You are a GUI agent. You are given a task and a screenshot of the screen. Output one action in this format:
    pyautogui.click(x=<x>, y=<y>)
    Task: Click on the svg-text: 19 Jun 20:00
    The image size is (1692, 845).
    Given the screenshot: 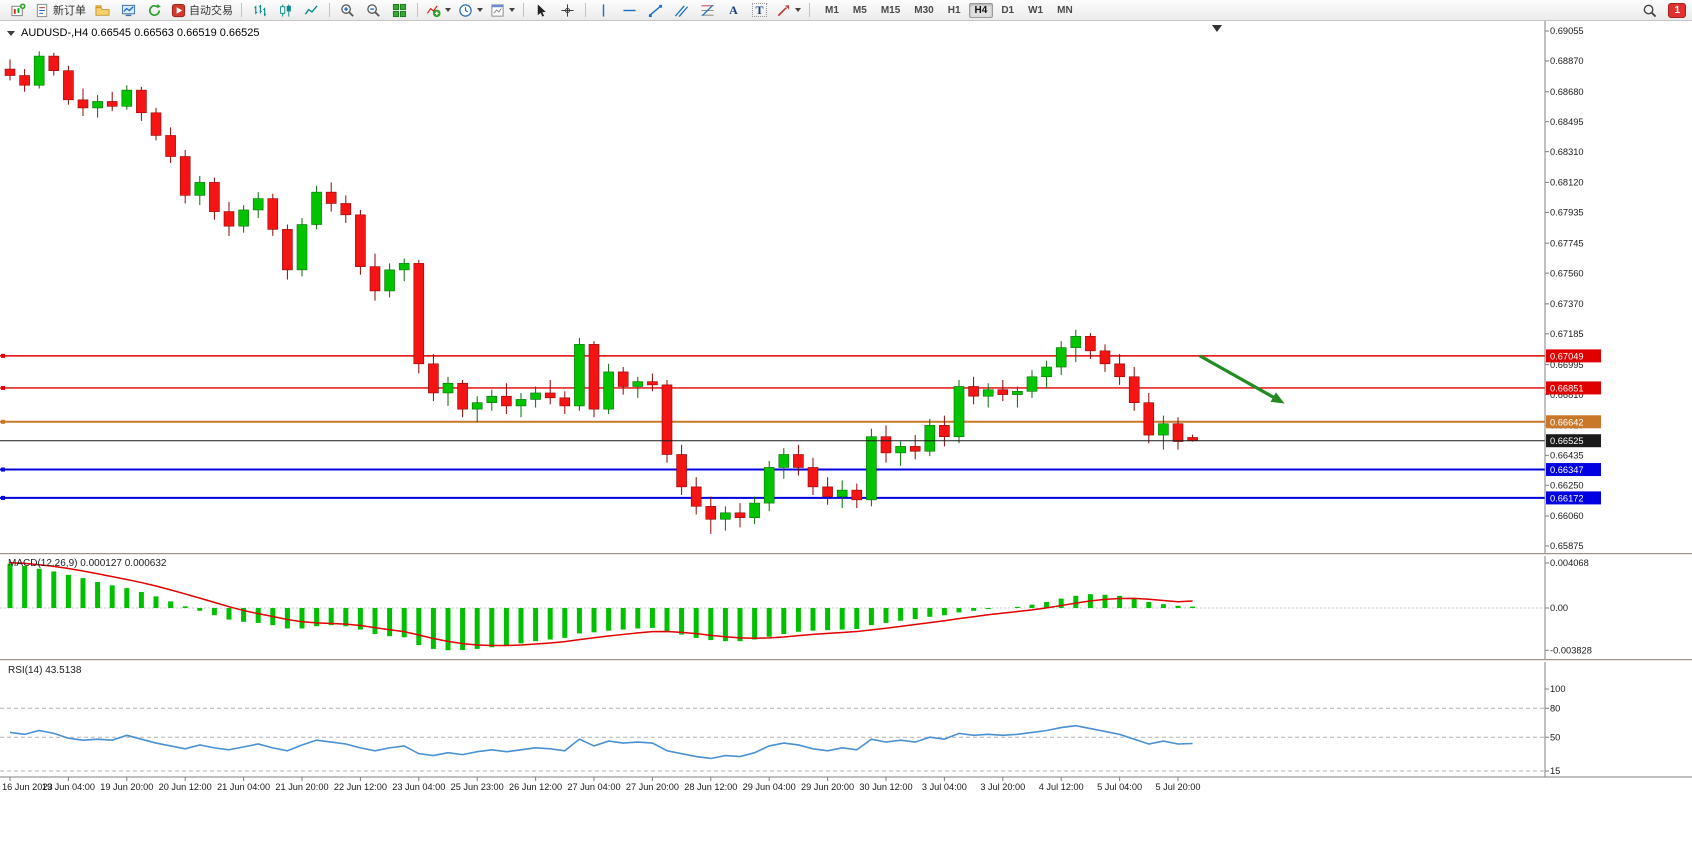 What is the action you would take?
    pyautogui.click(x=126, y=787)
    